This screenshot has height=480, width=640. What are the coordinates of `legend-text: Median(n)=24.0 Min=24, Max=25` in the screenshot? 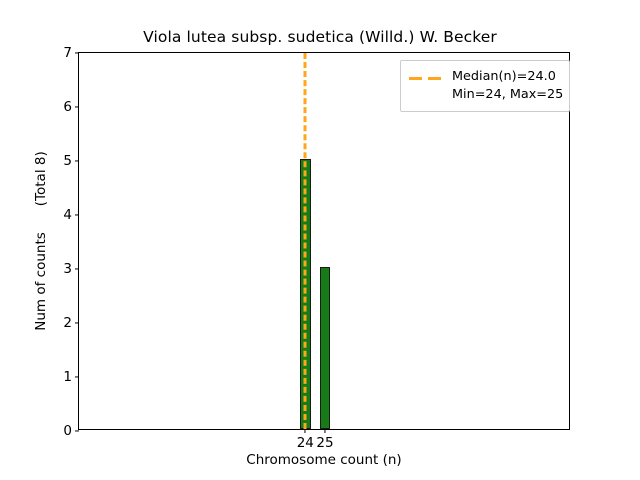 It's located at (507, 85).